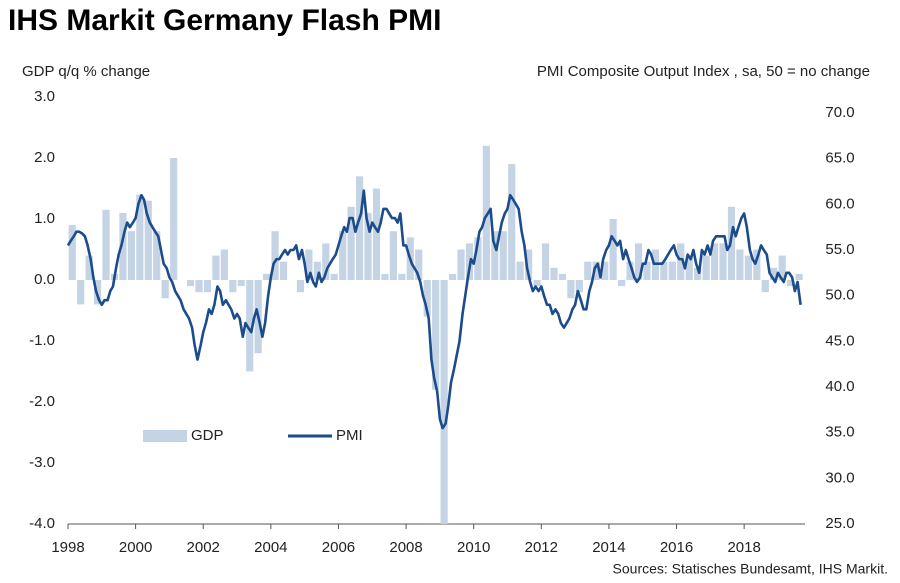 The height and width of the screenshot is (583, 900). What do you see at coordinates (839, 523) in the screenshot?
I see `y2-tick-label: 25.0` at bounding box center [839, 523].